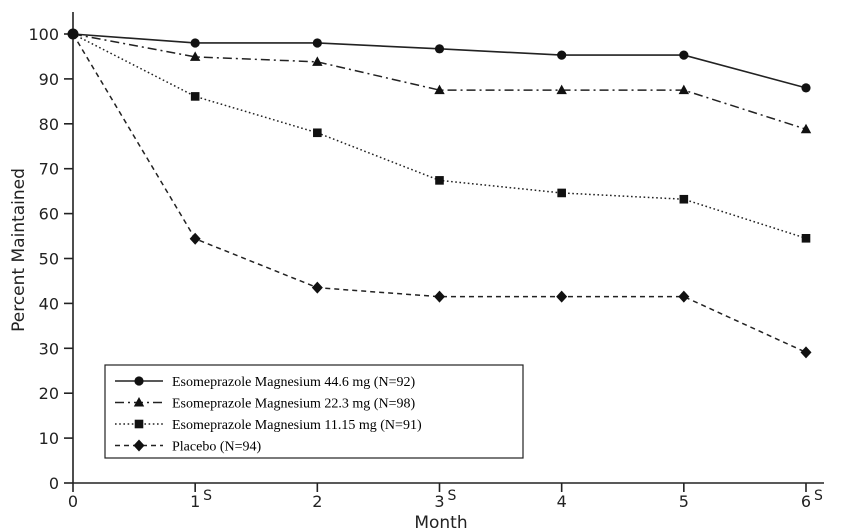 The image size is (846, 529). What do you see at coordinates (54, 483) in the screenshot?
I see `y-tick-label: 0` at bounding box center [54, 483].